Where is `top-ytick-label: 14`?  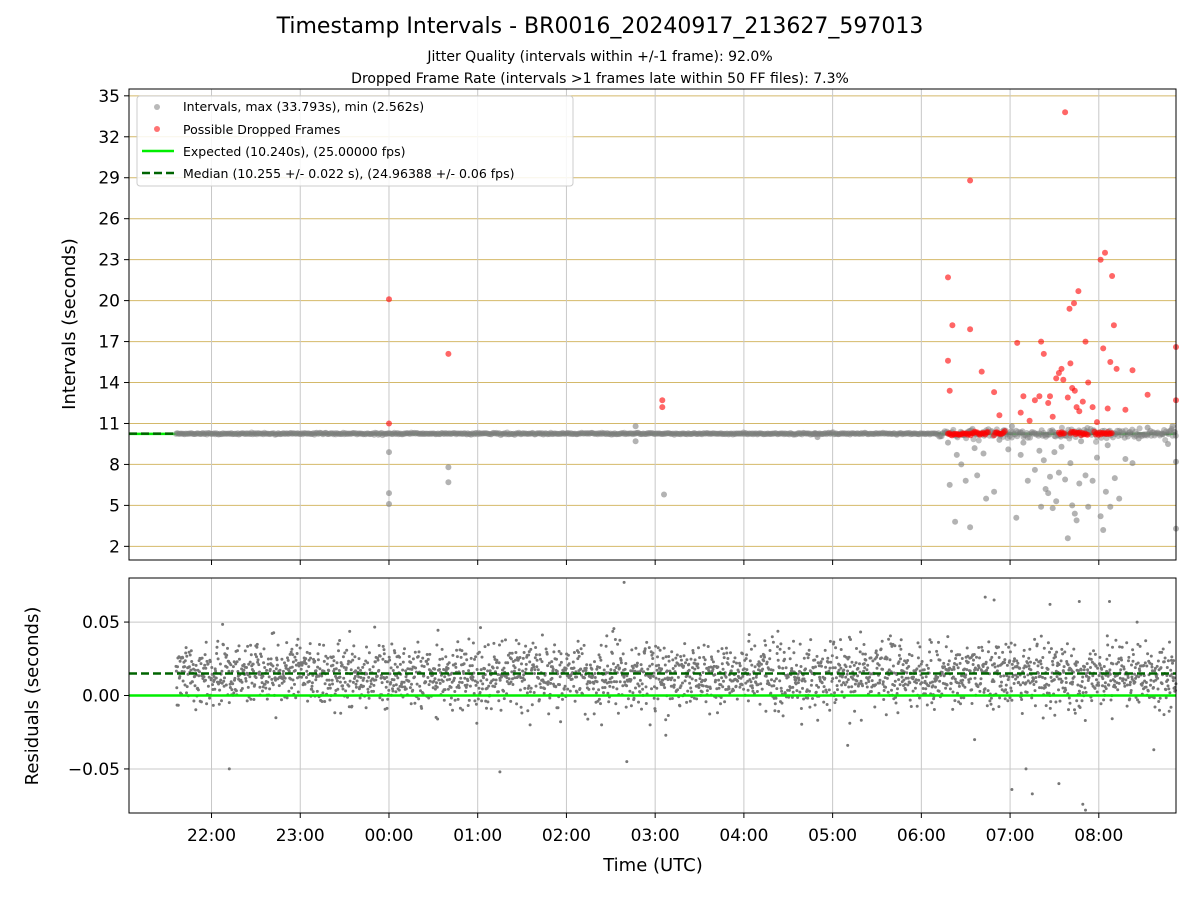 top-ytick-label: 14 is located at coordinates (109, 384).